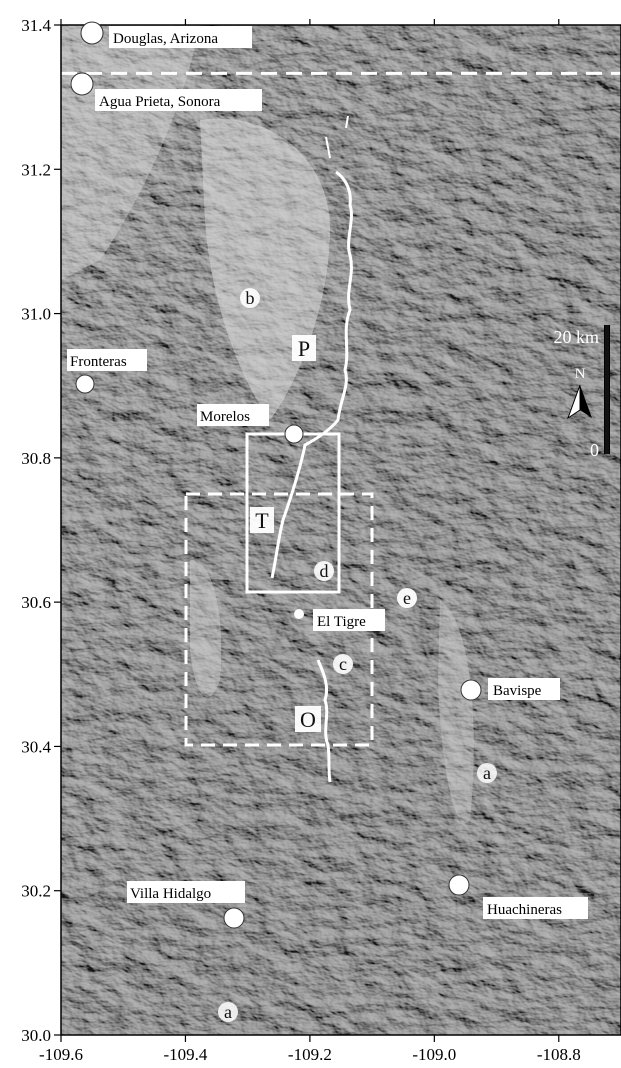 The image size is (621, 1068). What do you see at coordinates (36, 314) in the screenshot?
I see `y-tick-label: 31.0` at bounding box center [36, 314].